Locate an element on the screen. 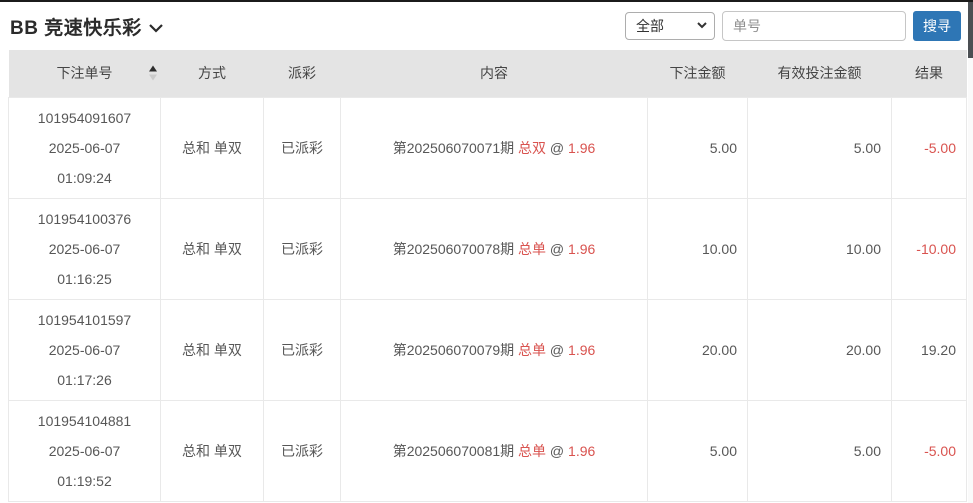 The image size is (973, 503). cell-bet-amount: 20.00 is located at coordinates (697, 349).